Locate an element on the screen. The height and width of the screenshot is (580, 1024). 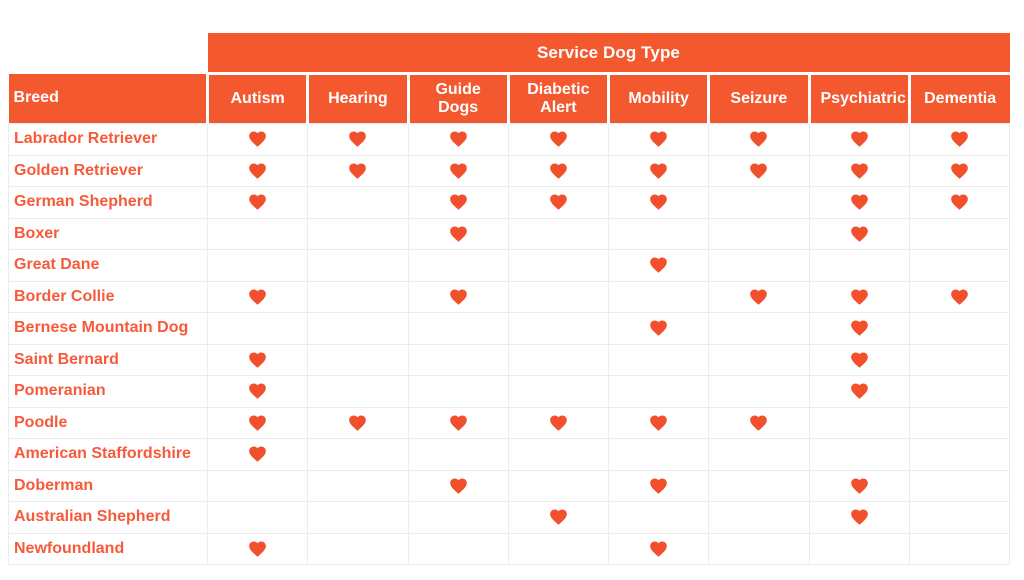
cell-bernese-mountain-dog-guide-dogs is located at coordinates (458, 328).